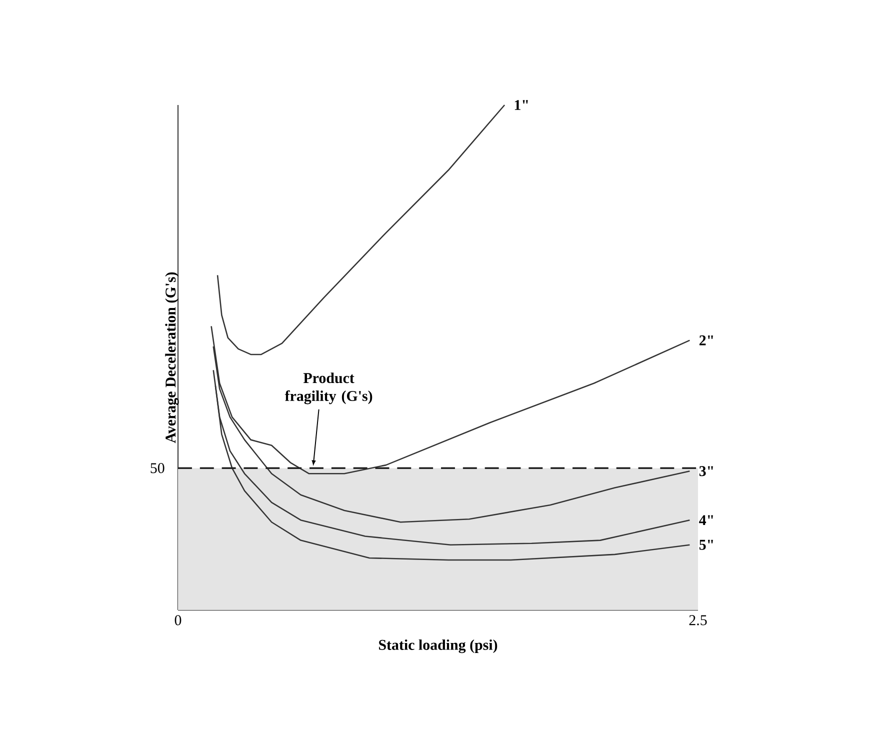  I want to click on series-label: 2", so click(706, 340).